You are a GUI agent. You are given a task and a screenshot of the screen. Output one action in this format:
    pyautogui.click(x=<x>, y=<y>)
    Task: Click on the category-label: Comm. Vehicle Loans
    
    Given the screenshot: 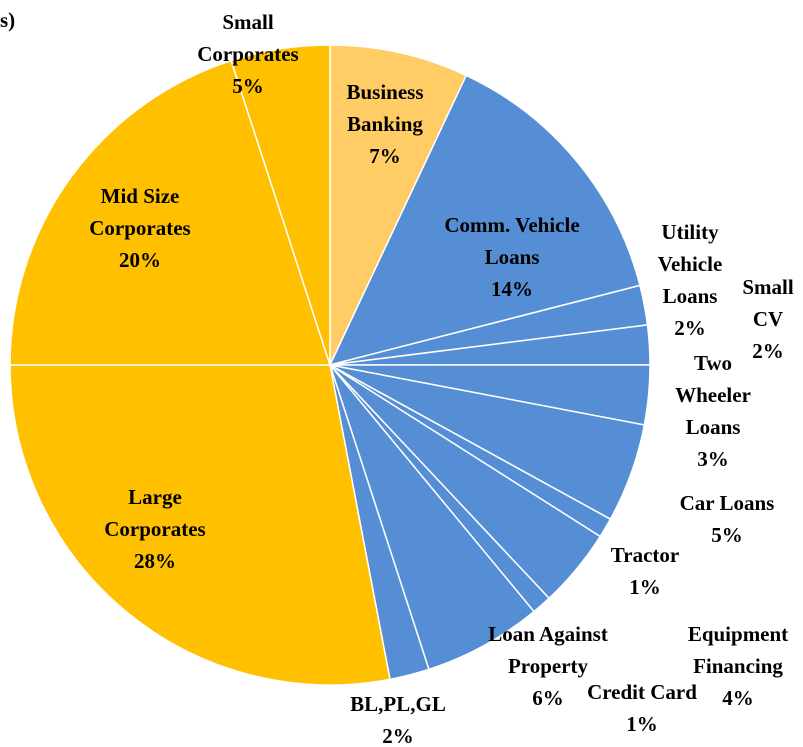 What is the action you would take?
    pyautogui.click(x=512, y=241)
    